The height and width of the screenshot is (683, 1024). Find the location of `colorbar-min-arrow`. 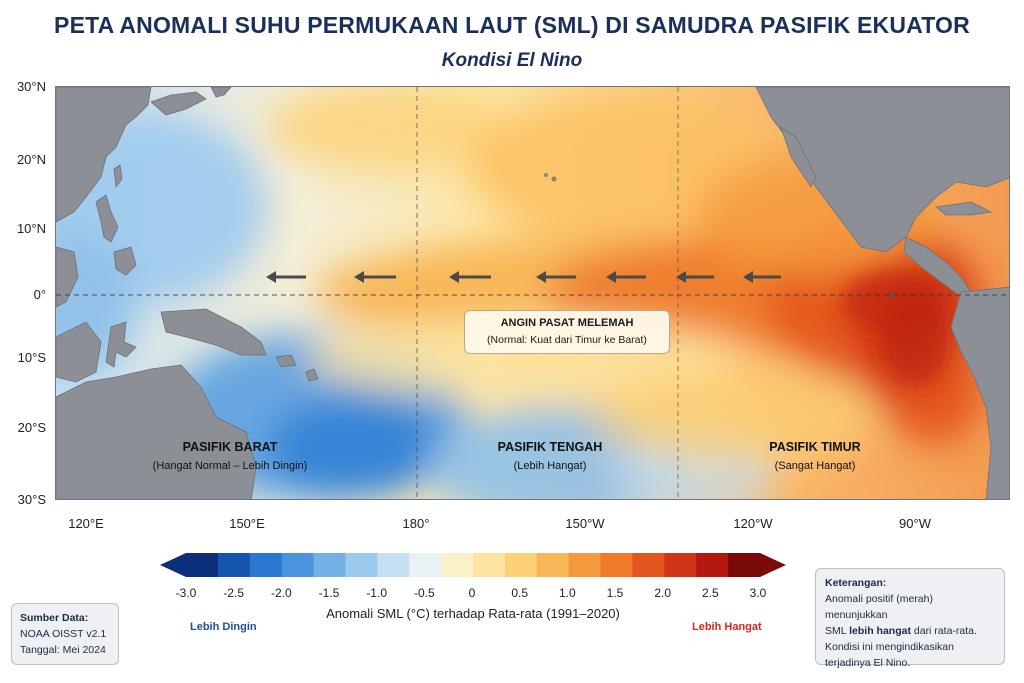

colorbar-min-arrow is located at coordinates (173, 565).